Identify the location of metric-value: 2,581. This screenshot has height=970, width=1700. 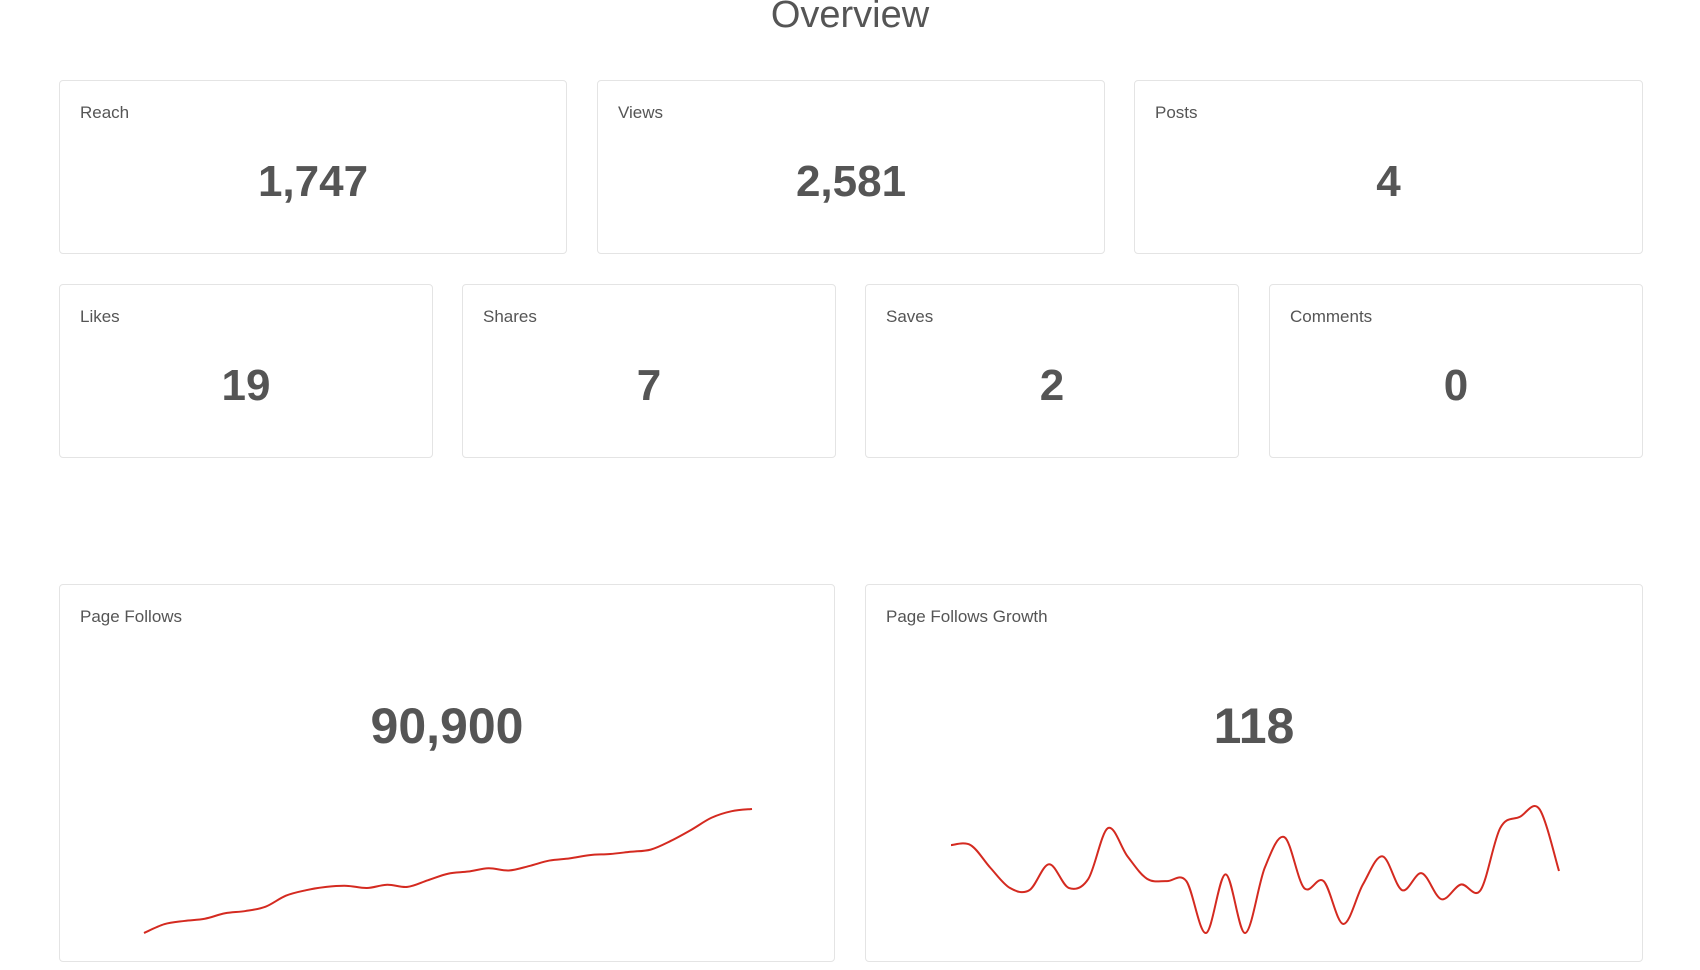
(851, 181).